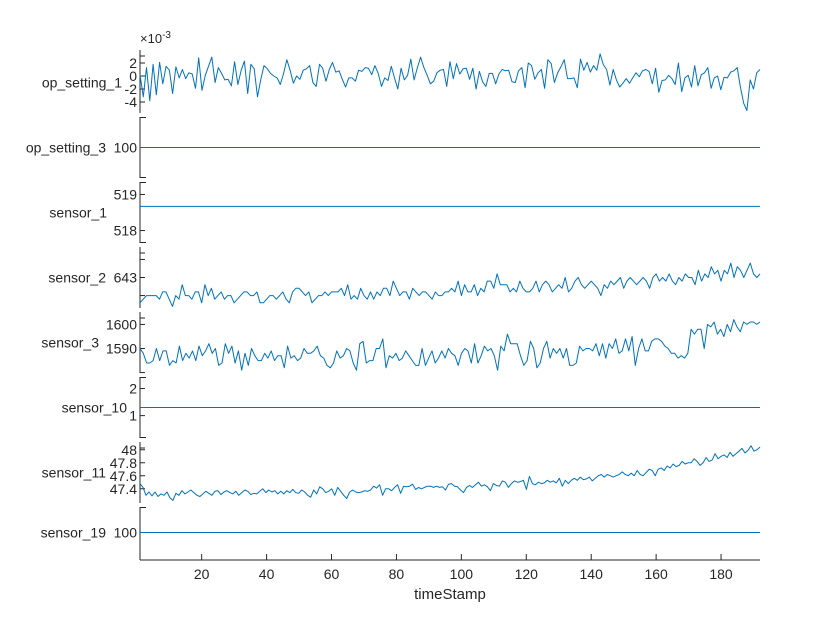  What do you see at coordinates (721, 574) in the screenshot?
I see `x-tick-label: 180` at bounding box center [721, 574].